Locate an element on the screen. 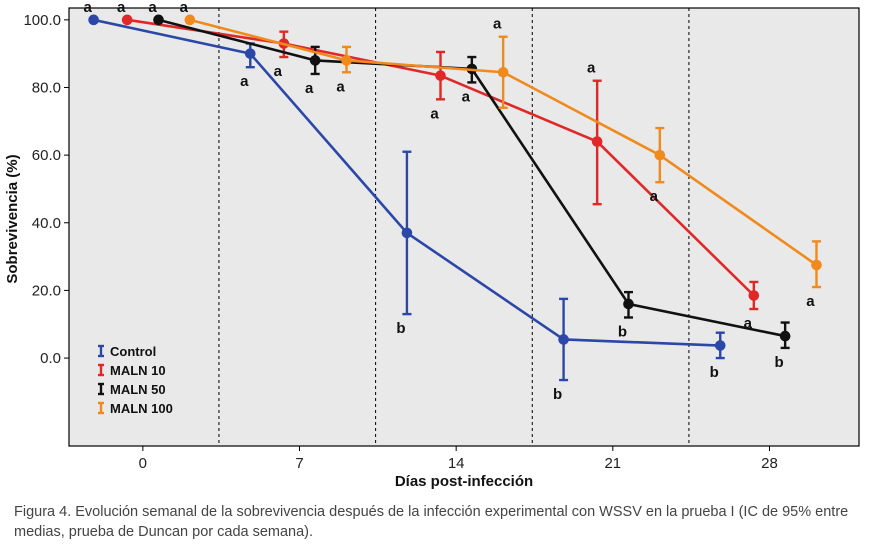 The height and width of the screenshot is (553, 872). legend-label: MALN 100 is located at coordinates (141, 408).